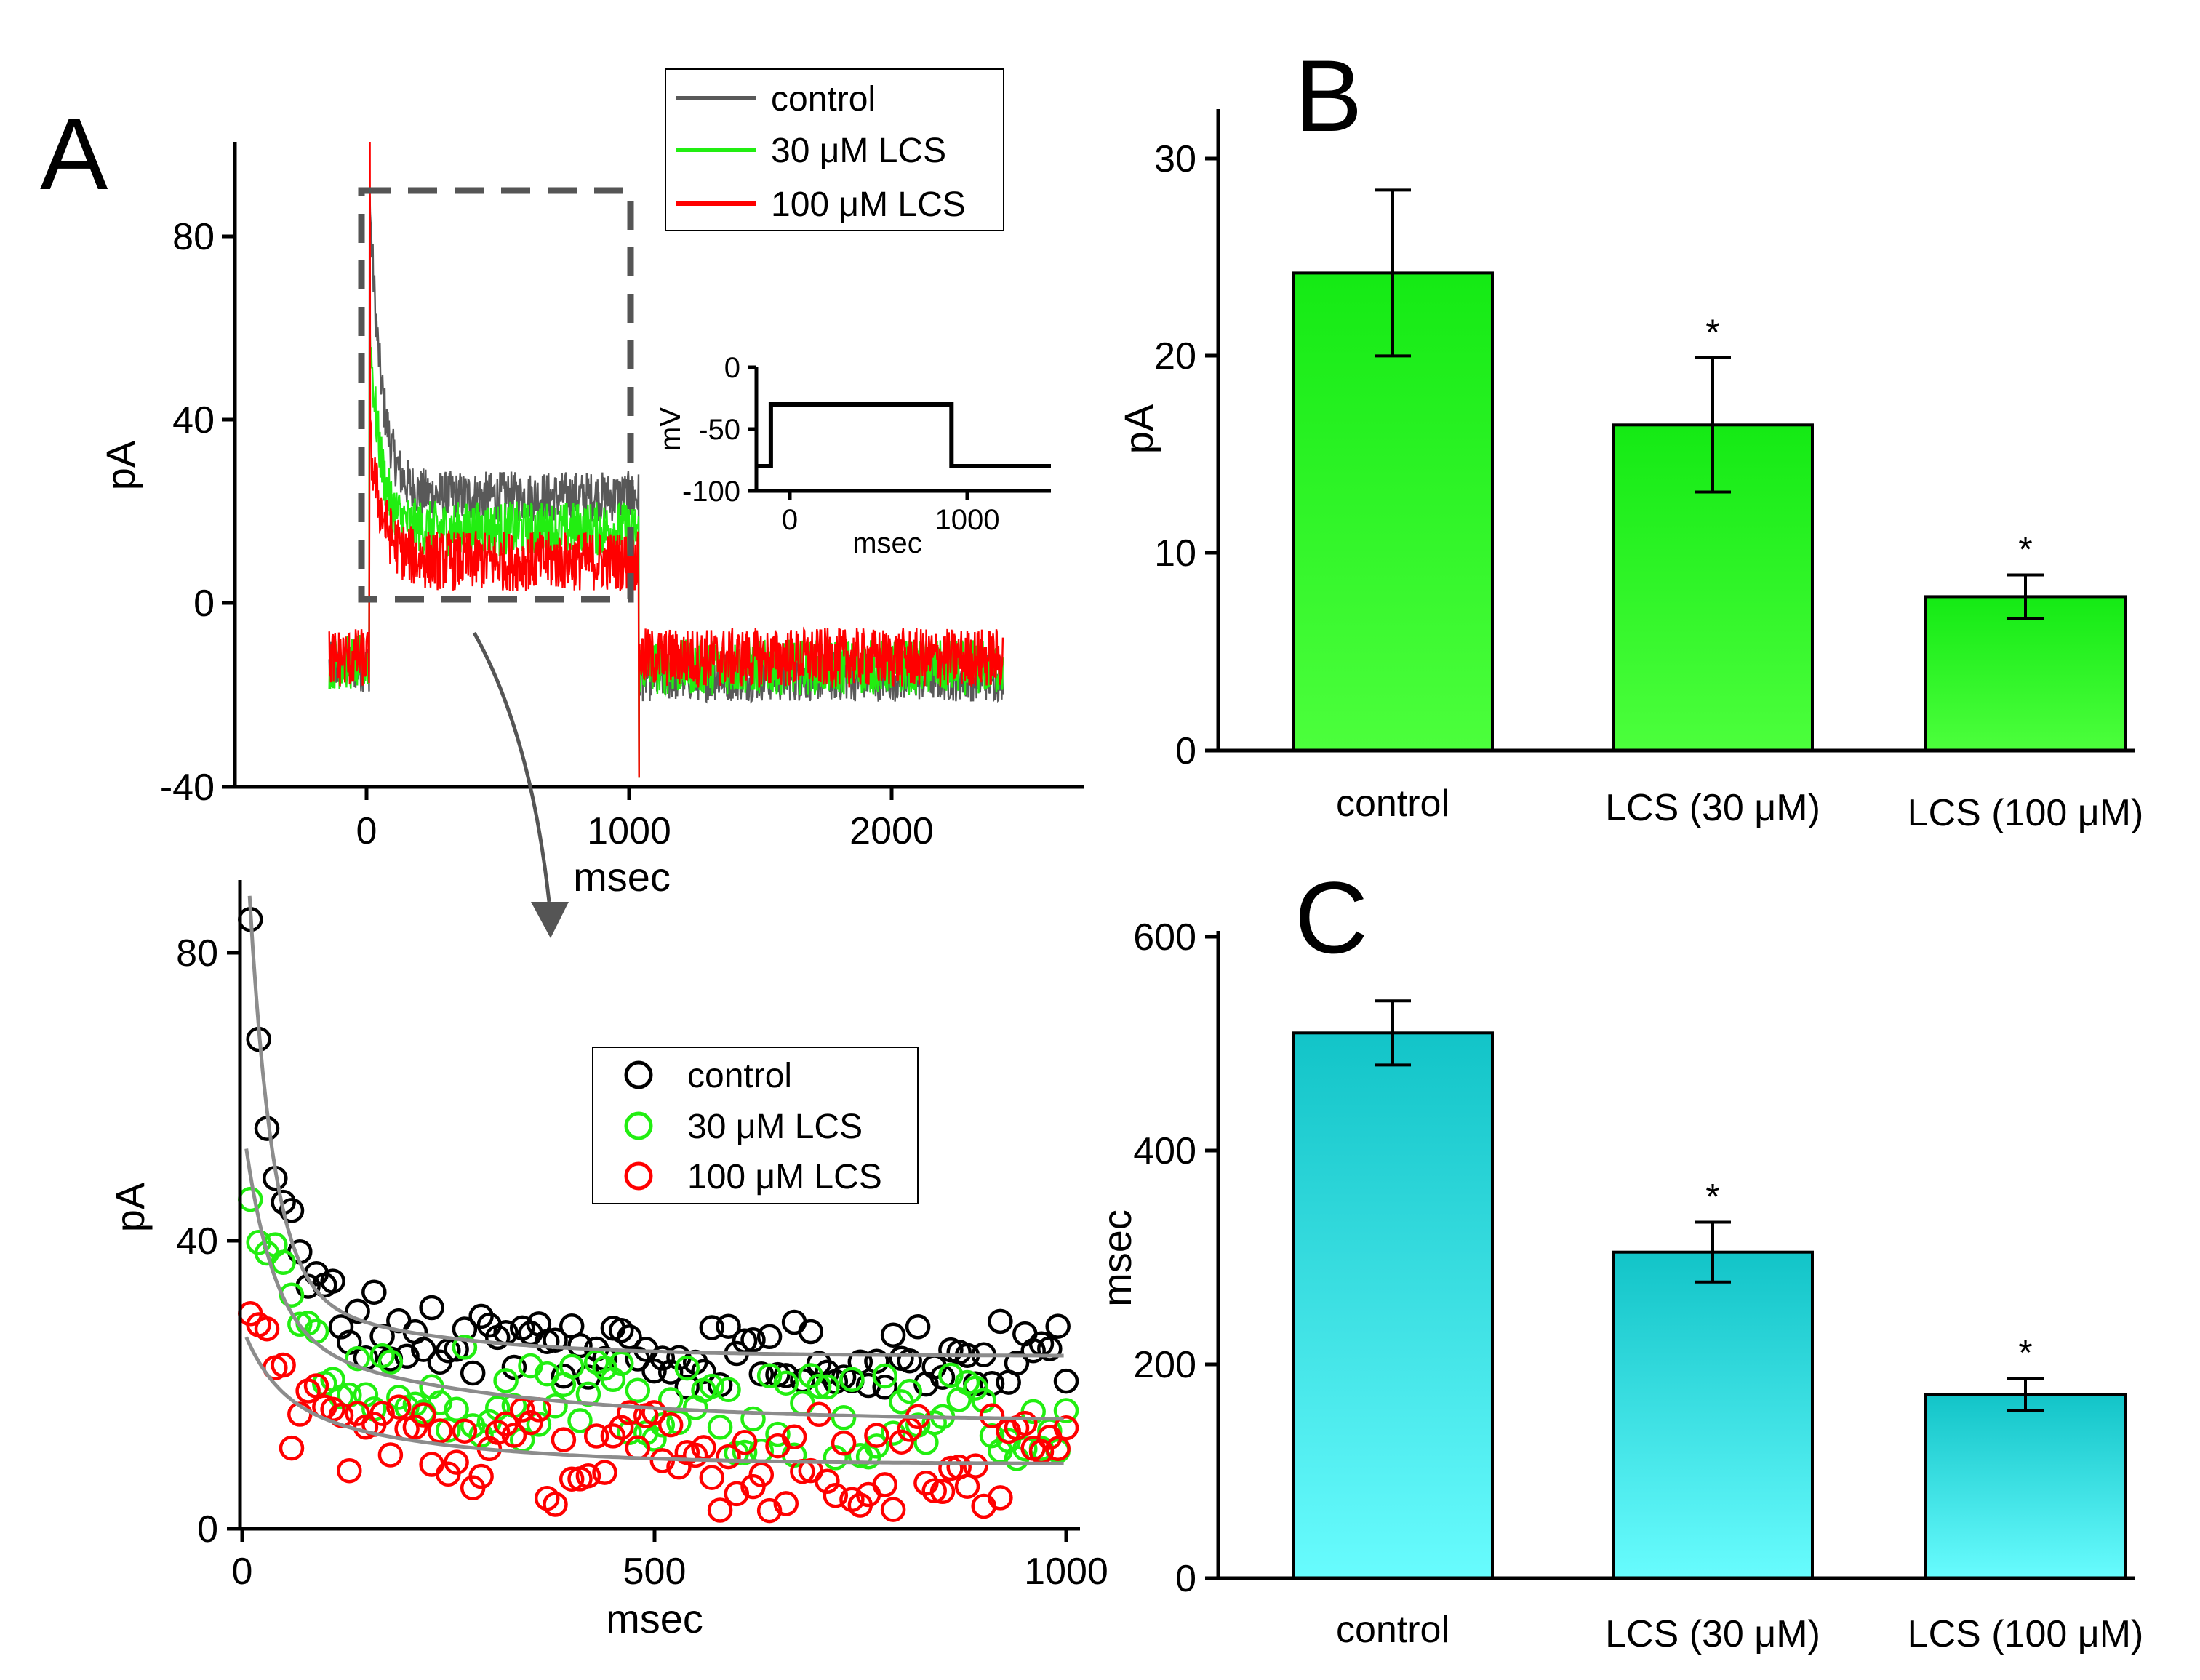  What do you see at coordinates (550, 920) in the screenshot?
I see `arrow-head` at bounding box center [550, 920].